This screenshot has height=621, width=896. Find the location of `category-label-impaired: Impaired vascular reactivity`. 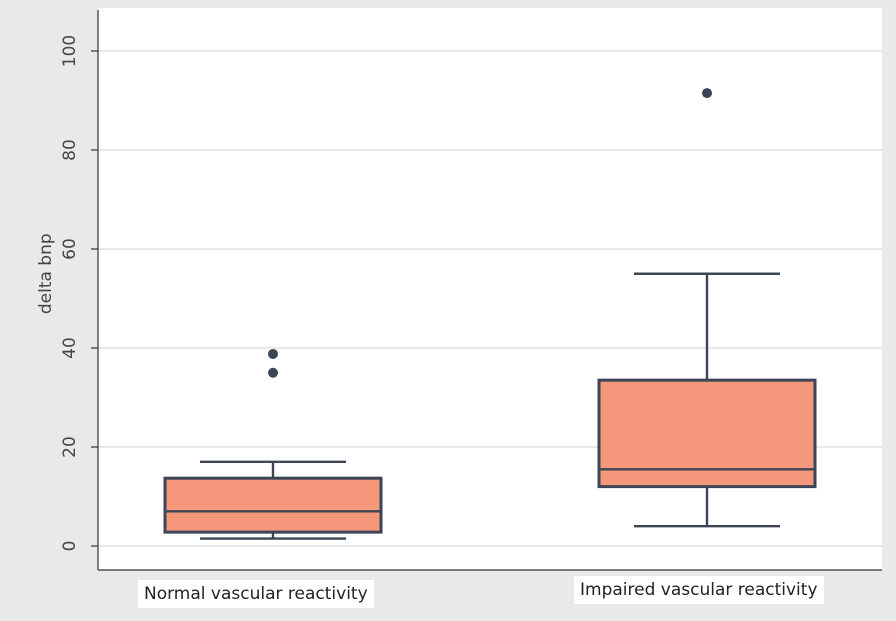

category-label-impaired: Impaired vascular reactivity is located at coordinates (699, 590).